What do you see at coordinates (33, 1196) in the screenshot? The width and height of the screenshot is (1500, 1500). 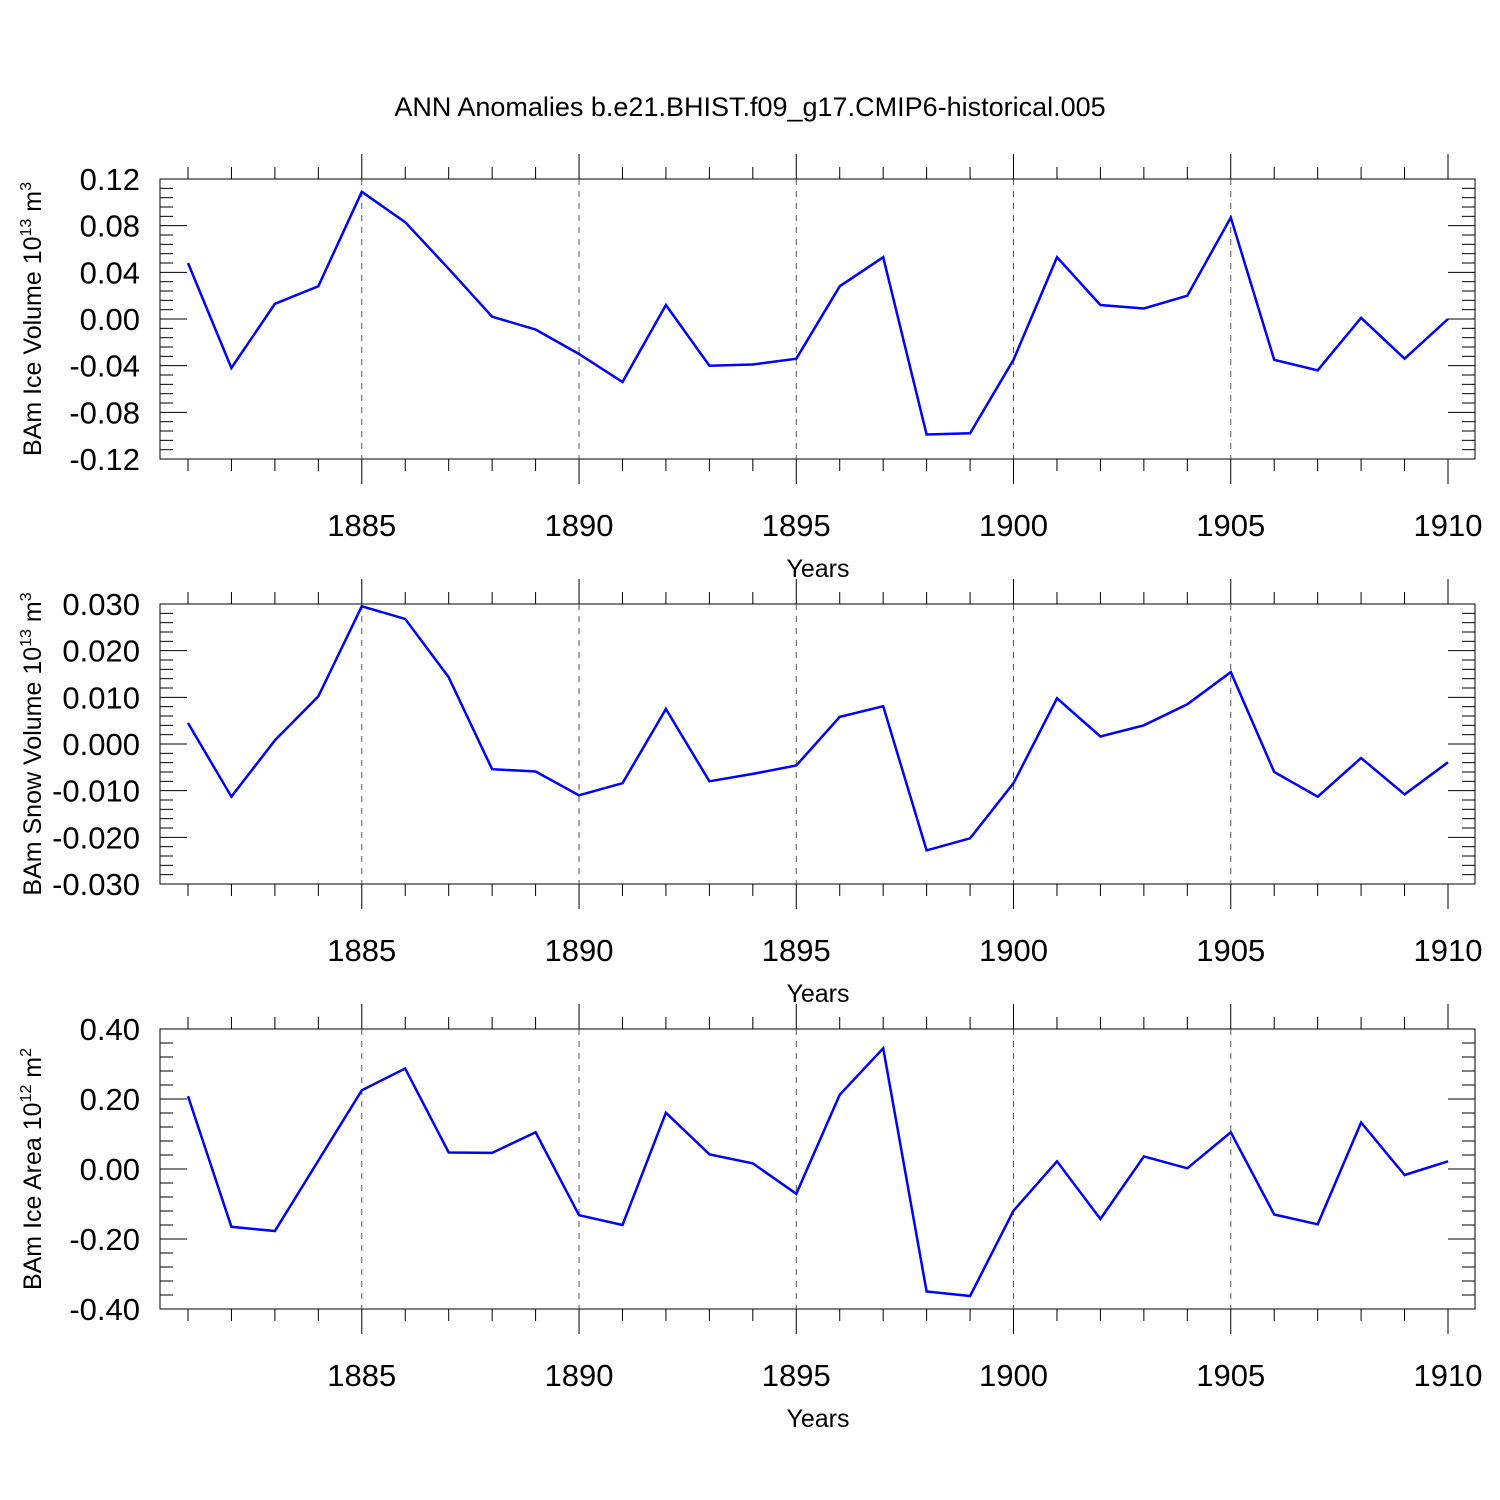 I see `y-axis-label-text: BAm Ice Area 10` at bounding box center [33, 1196].